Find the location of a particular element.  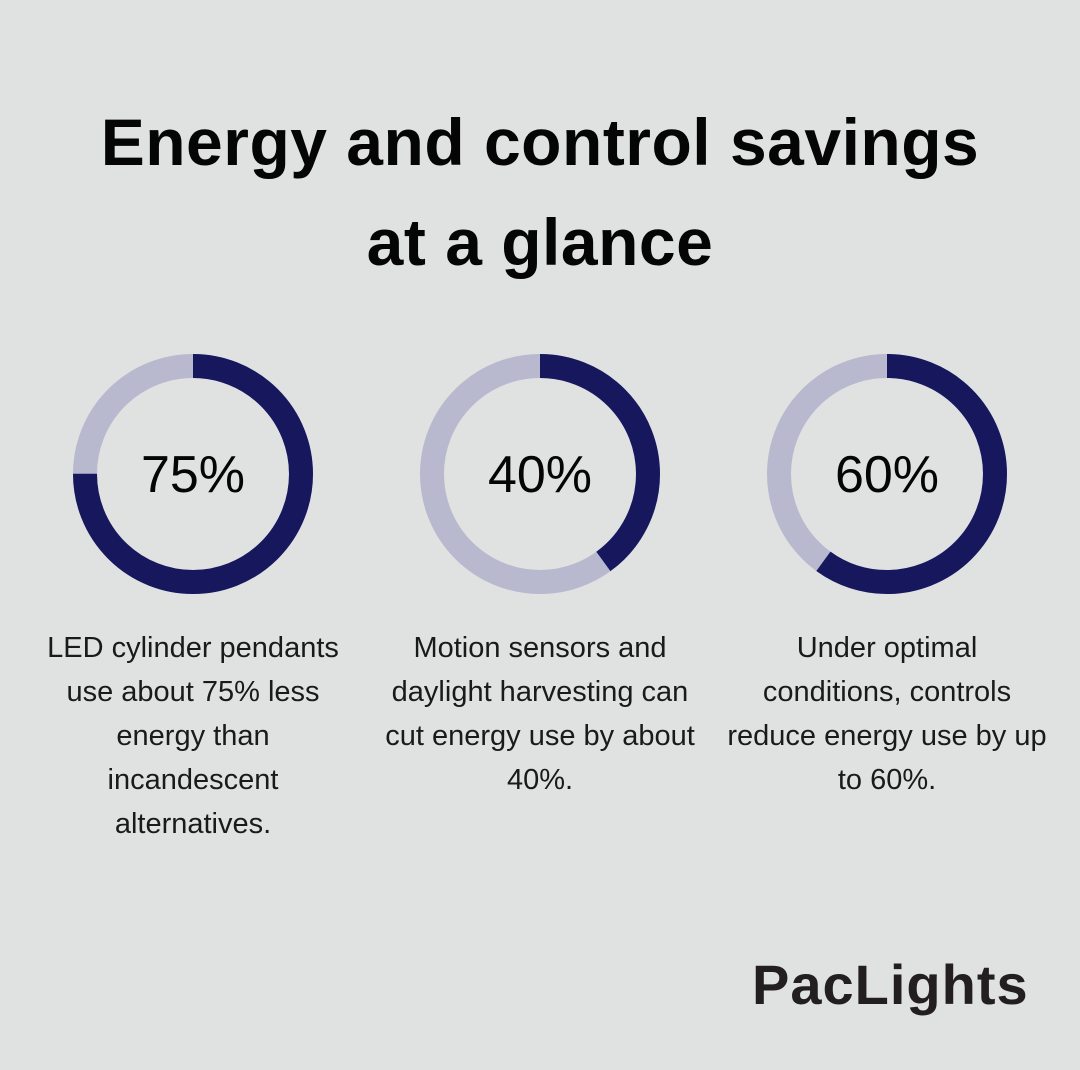

paclights-logo: PacLights is located at coordinates (890, 984).